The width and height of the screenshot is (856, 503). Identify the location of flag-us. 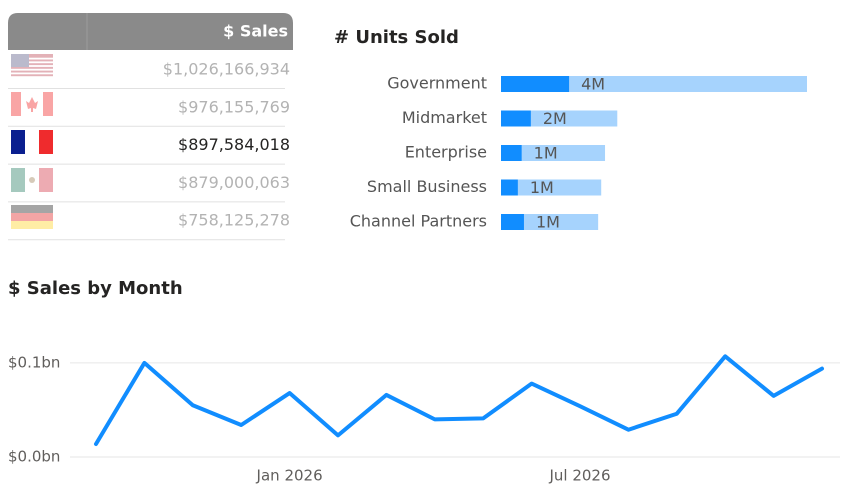
(32, 66).